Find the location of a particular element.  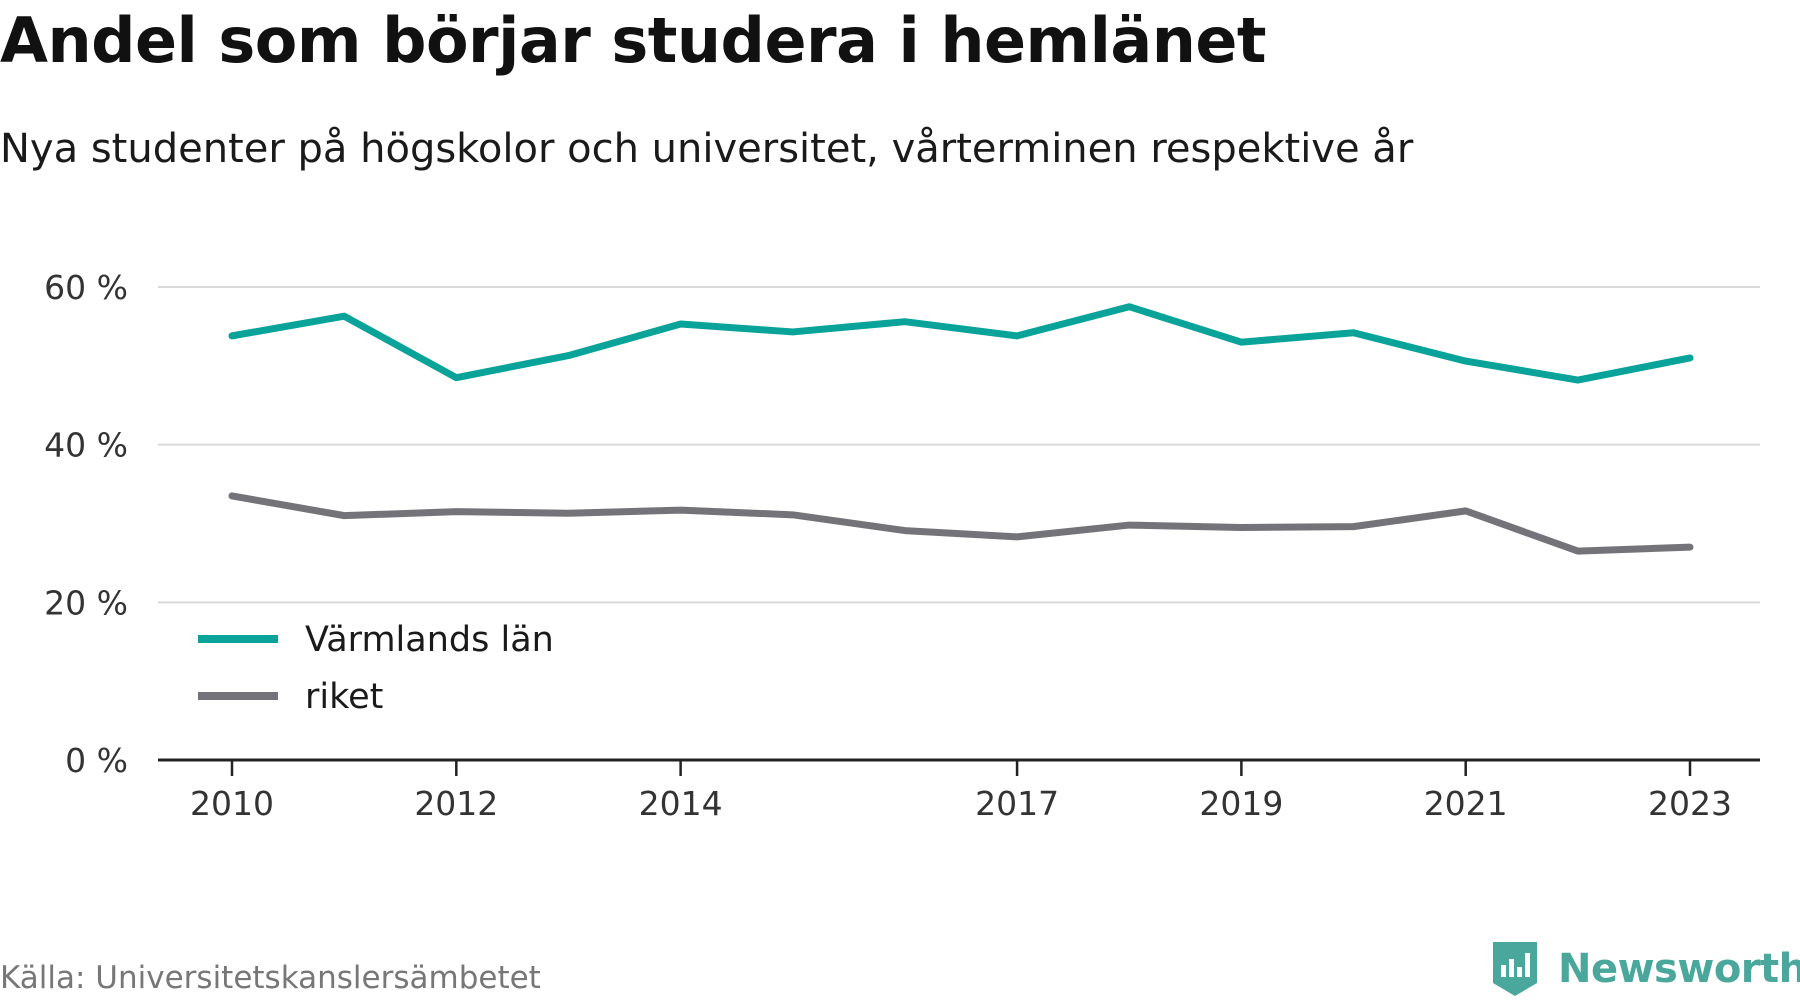

x-tick-label: 2017 is located at coordinates (1017, 803).